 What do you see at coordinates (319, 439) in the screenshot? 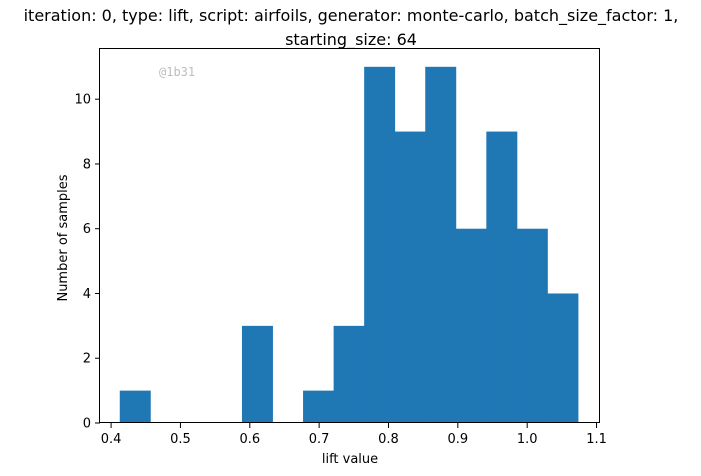
I see `x-tick-label: 0.7` at bounding box center [319, 439].